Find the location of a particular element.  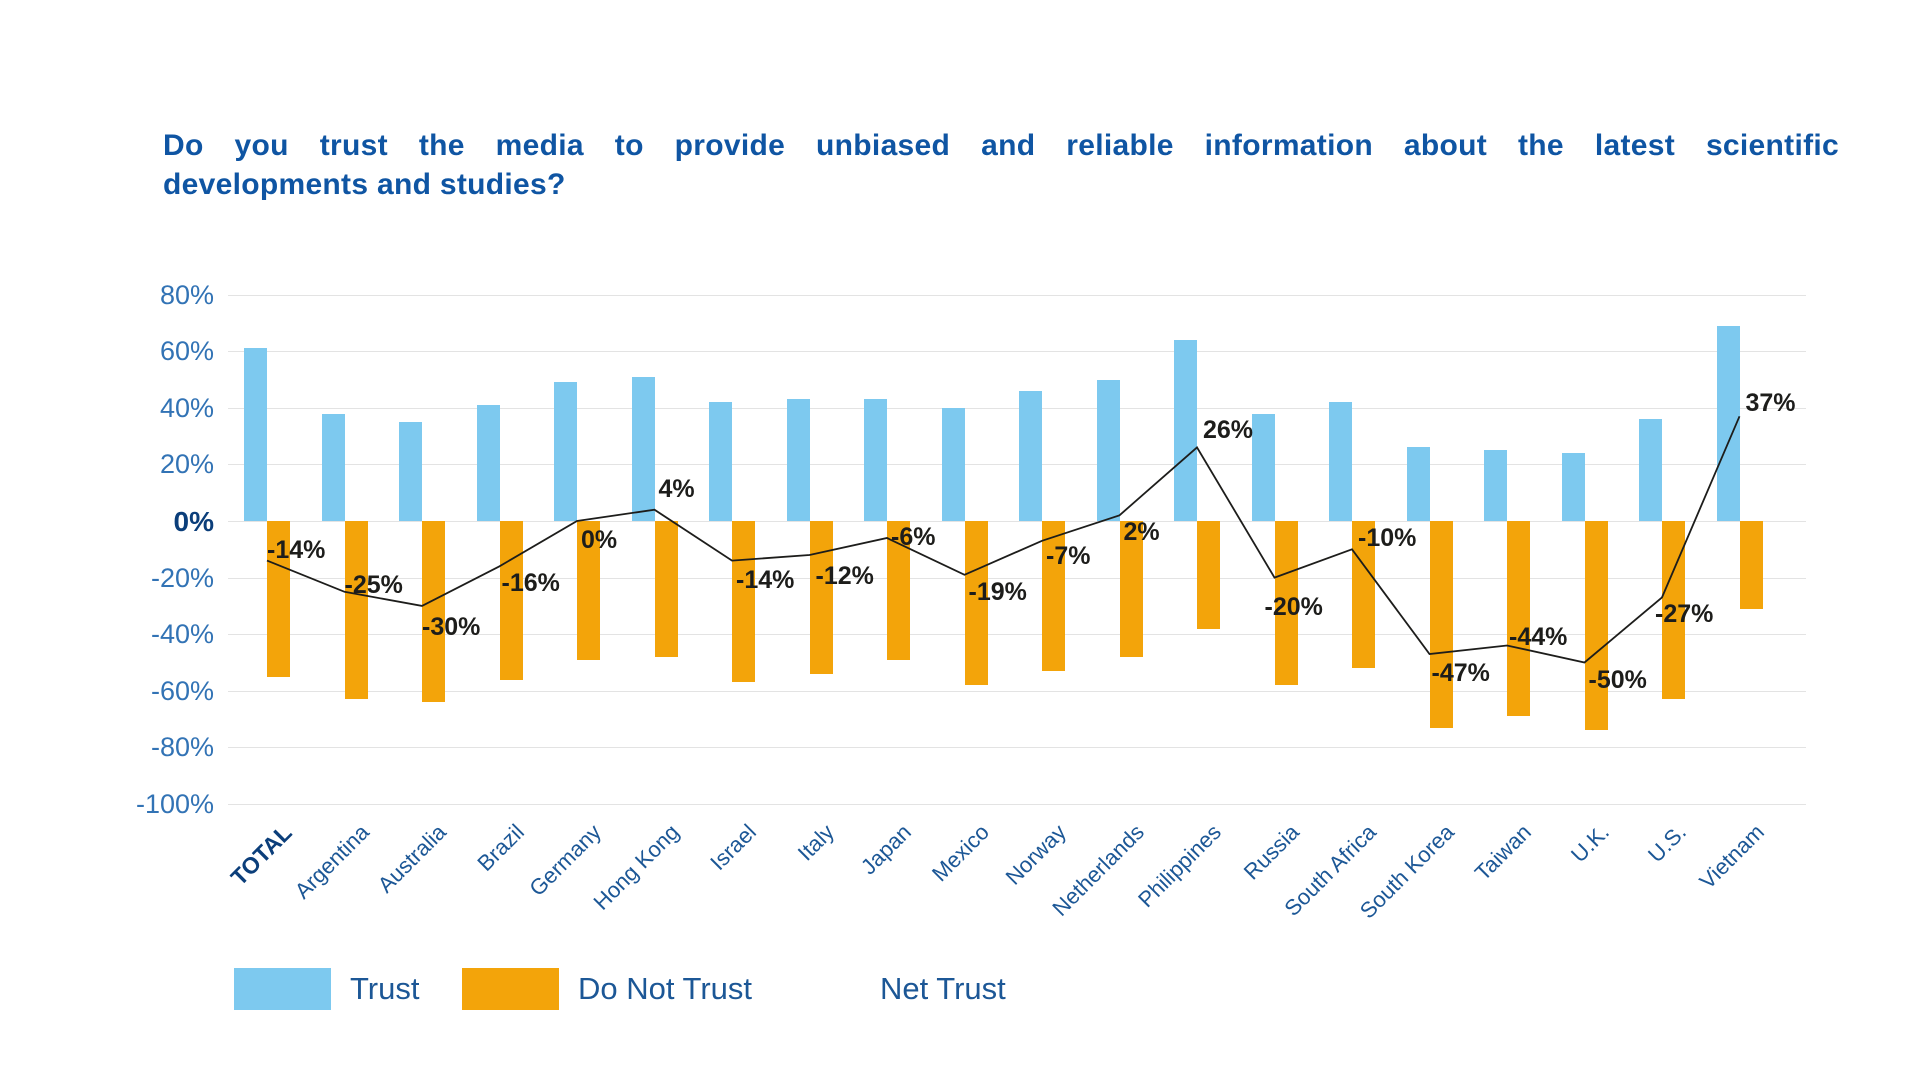

net-trust-value-vietnam: 37% is located at coordinates (1770, 403).